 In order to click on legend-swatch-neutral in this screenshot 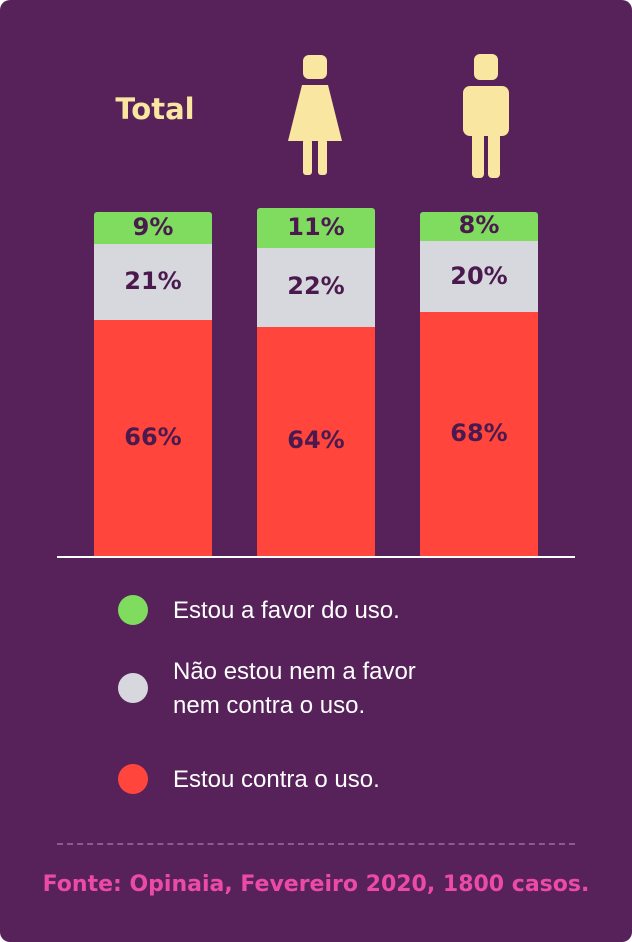, I will do `click(133, 688)`.